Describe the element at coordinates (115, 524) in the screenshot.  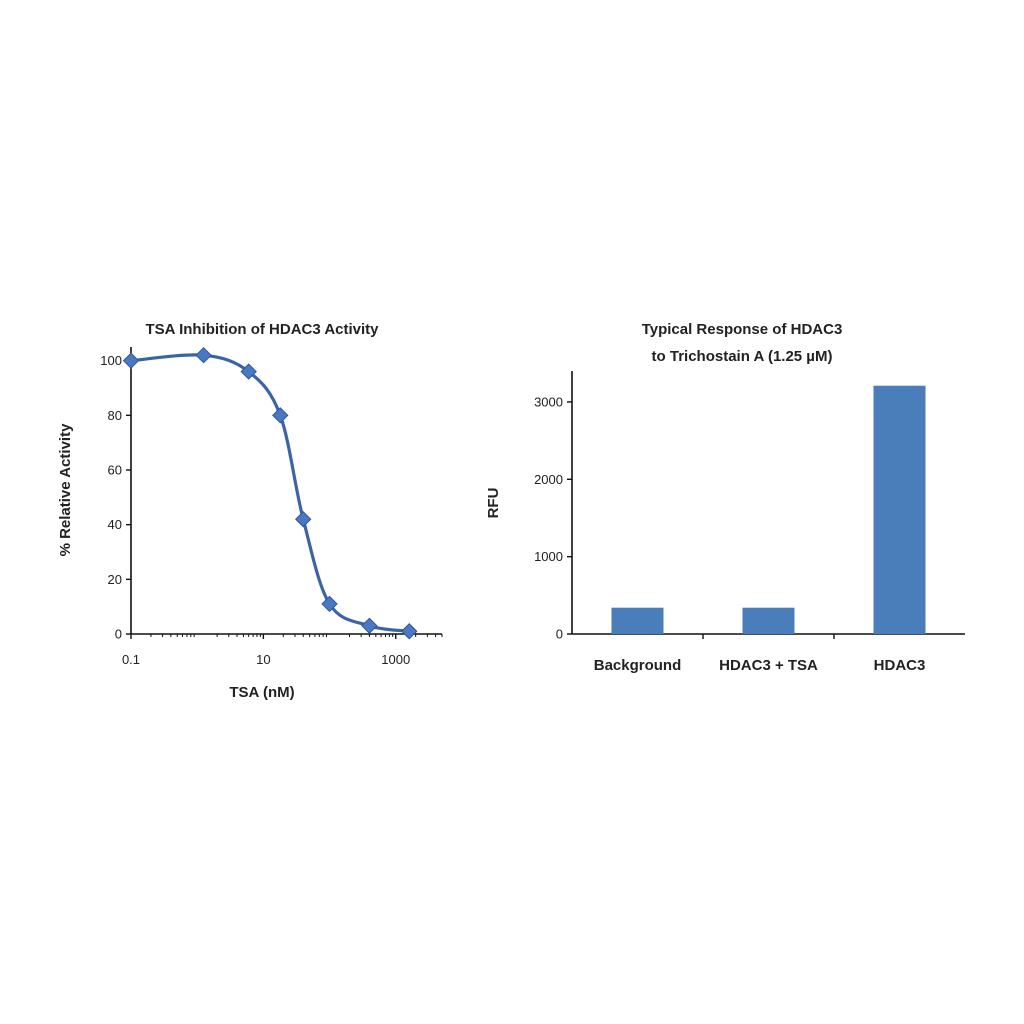
I see `y-tick-label: 40` at that location.